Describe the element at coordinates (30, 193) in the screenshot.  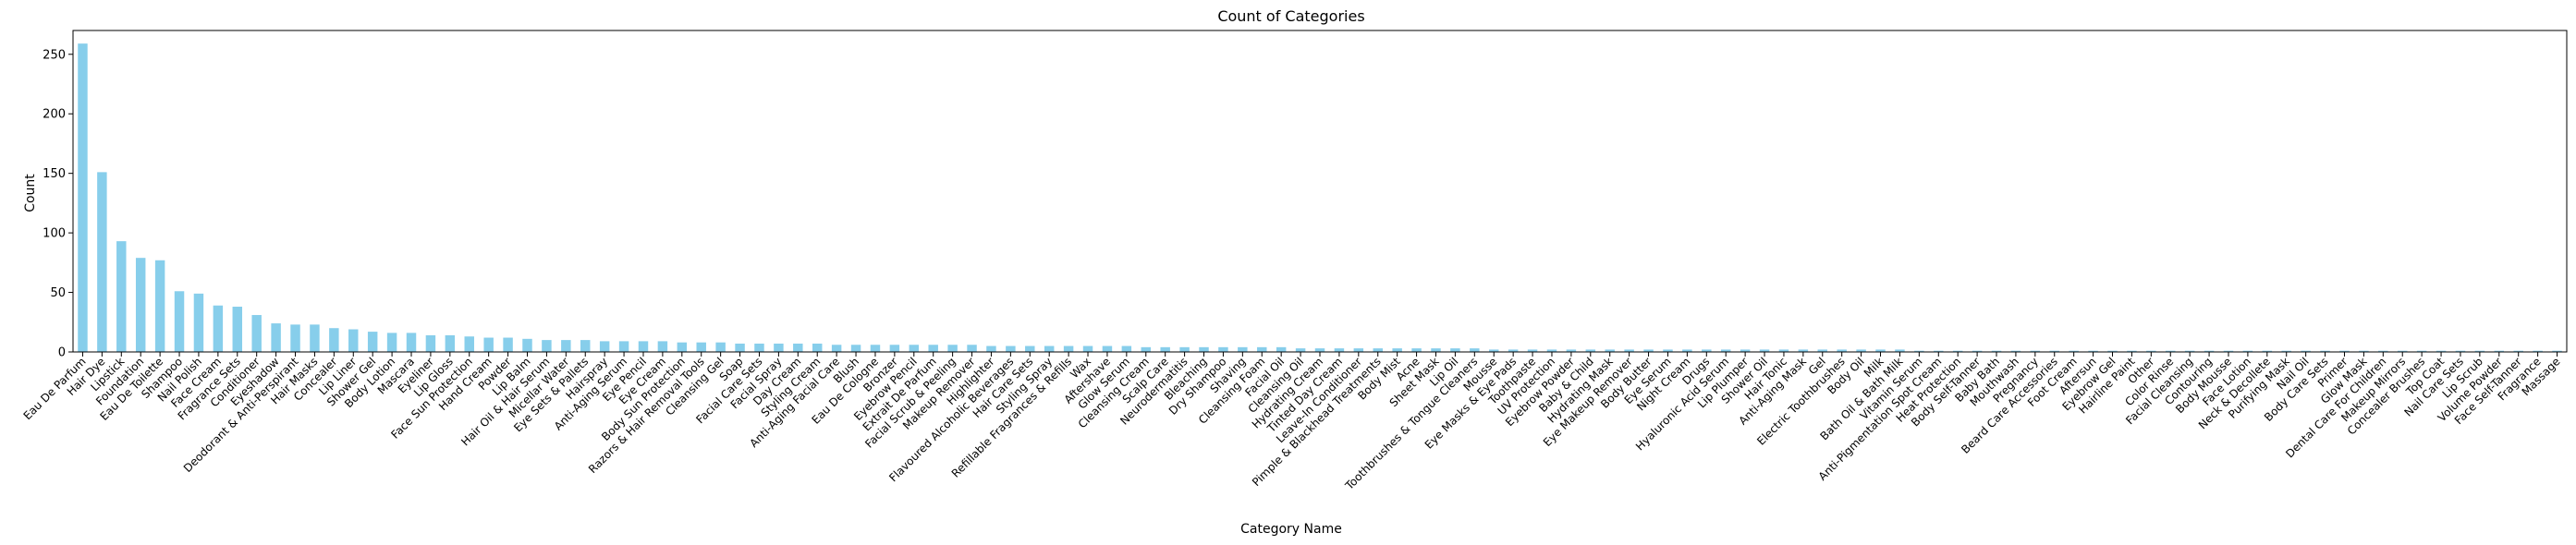
I see `y-axis-label: Count` at that location.